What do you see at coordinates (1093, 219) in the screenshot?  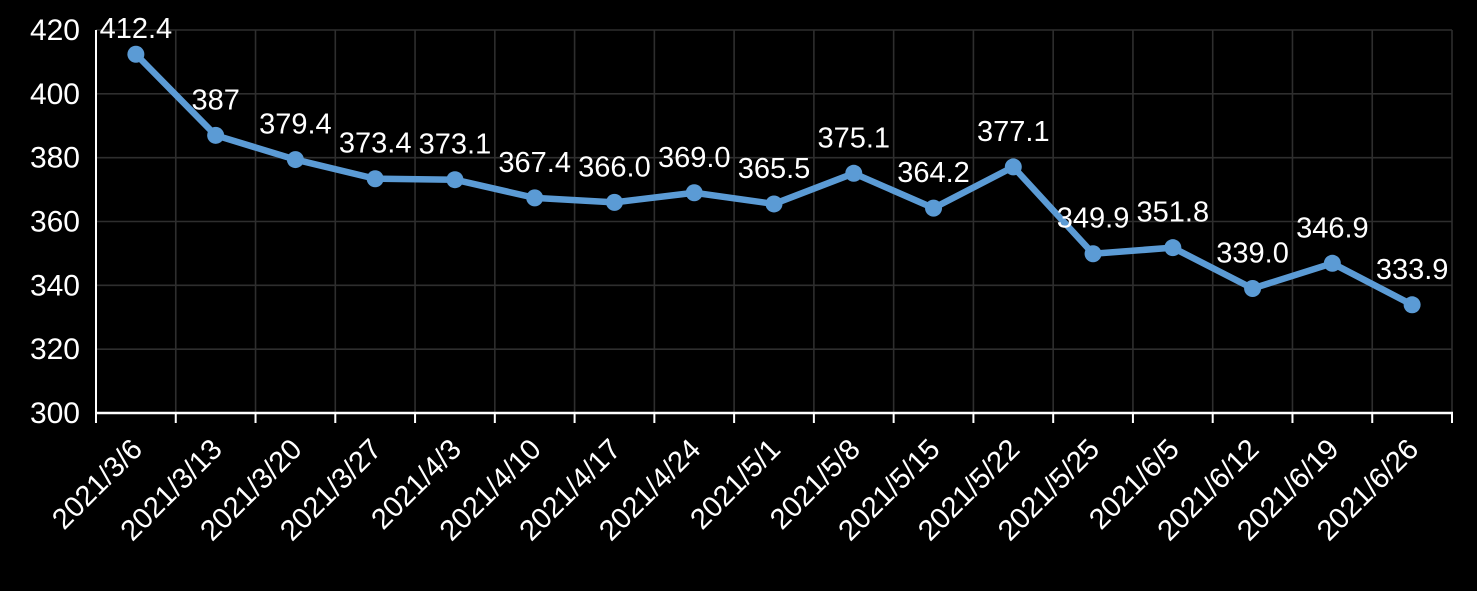 I see `data-point-label: 349.9` at bounding box center [1093, 219].